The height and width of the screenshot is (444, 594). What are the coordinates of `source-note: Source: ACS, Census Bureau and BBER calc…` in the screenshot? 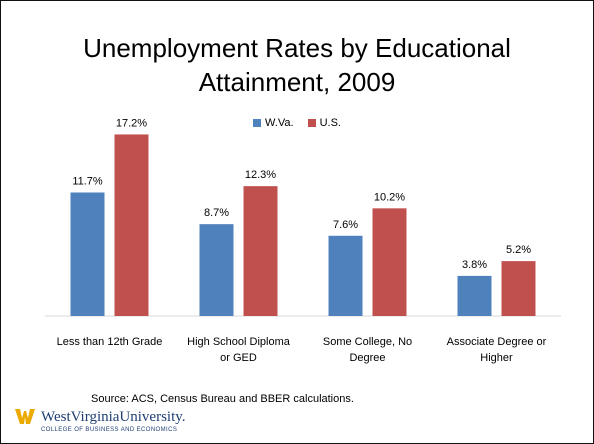 It's located at (222, 399).